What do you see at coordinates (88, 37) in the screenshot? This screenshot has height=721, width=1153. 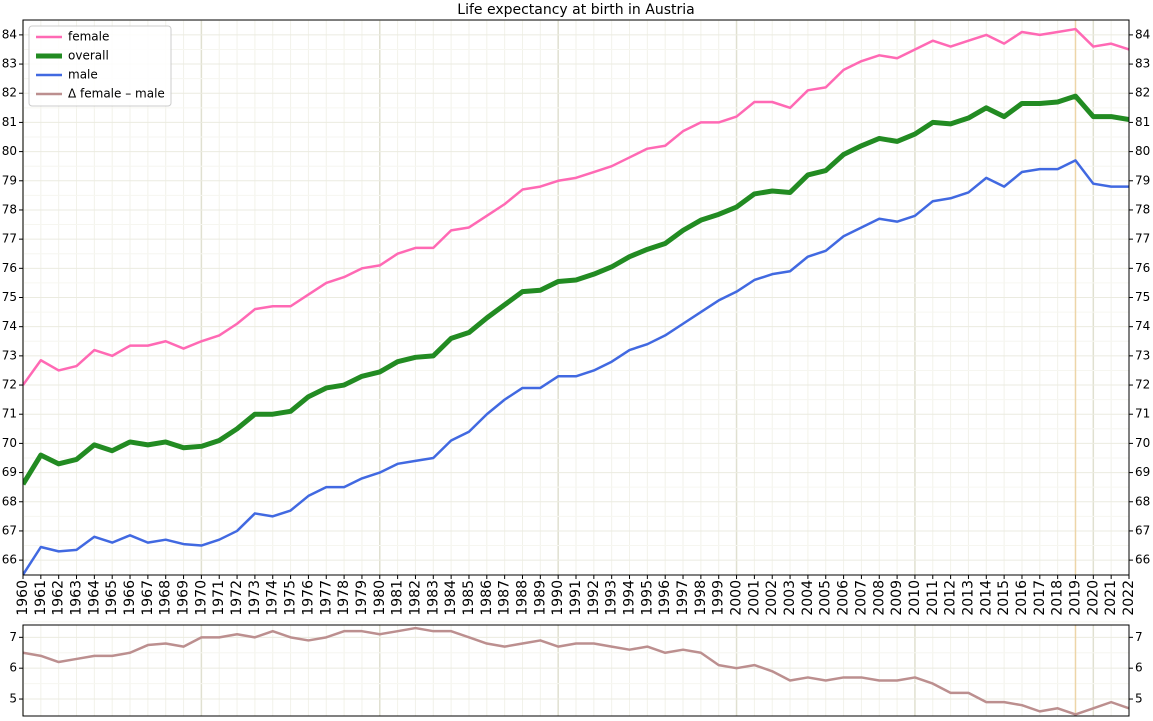 I see `legend-label: female` at bounding box center [88, 37].